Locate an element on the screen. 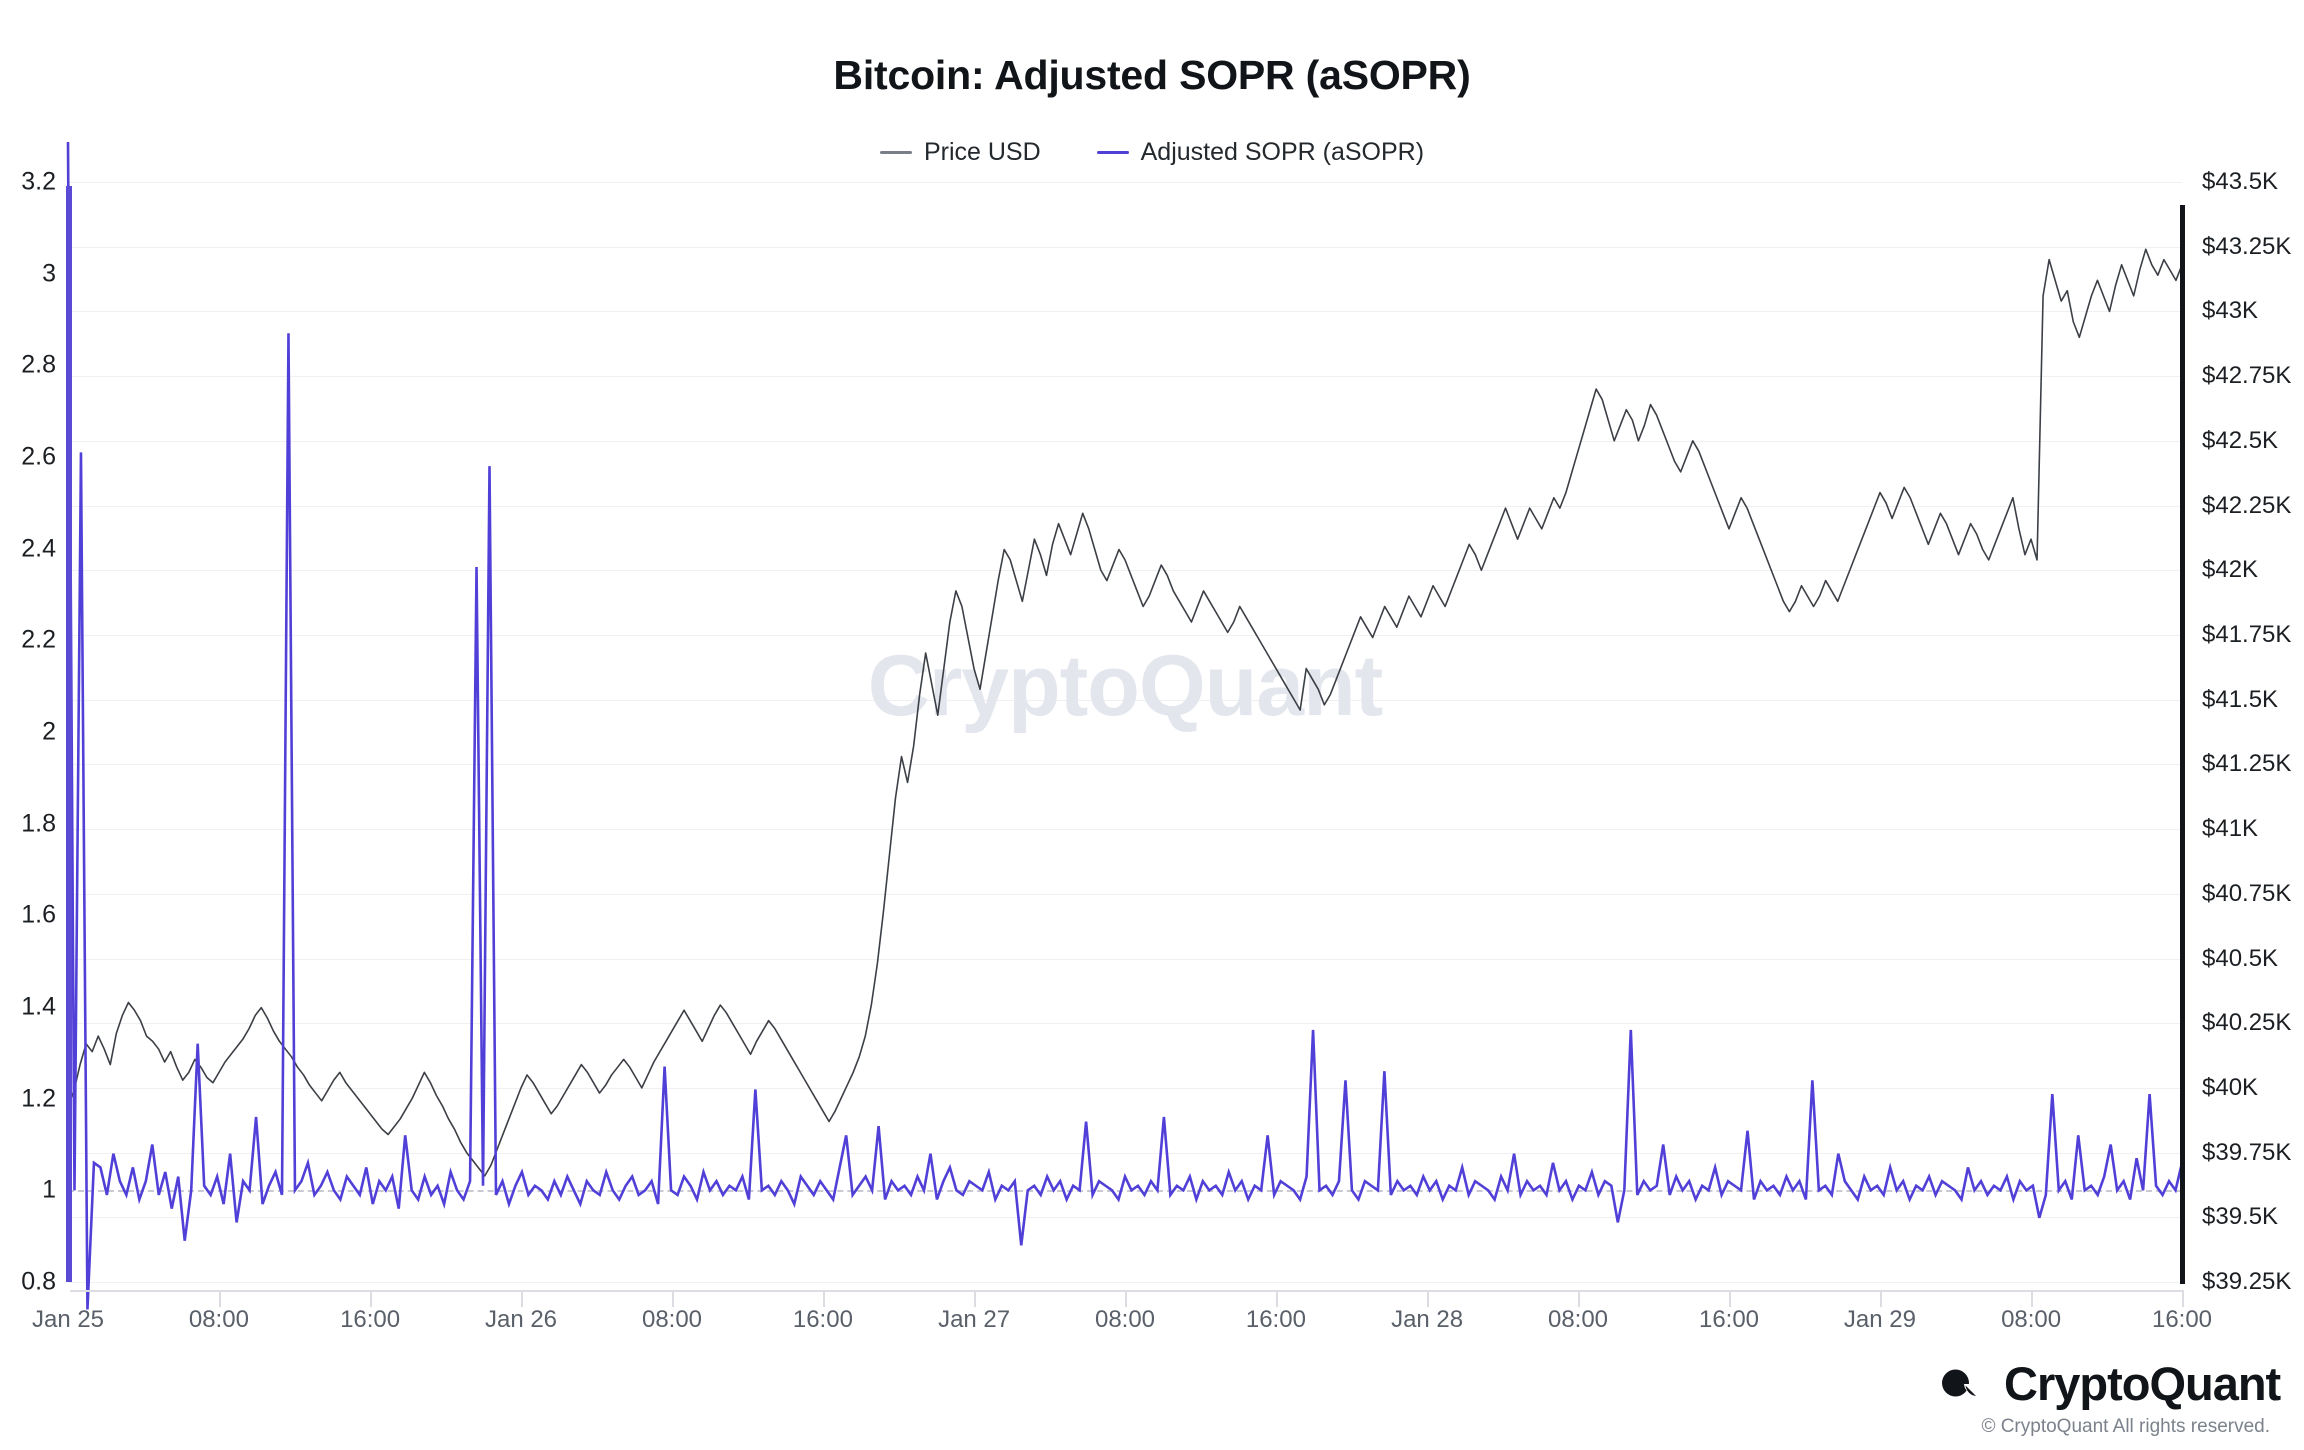 The height and width of the screenshot is (1450, 2304). right-axis-tick-label: $41.5K is located at coordinates (2240, 699).